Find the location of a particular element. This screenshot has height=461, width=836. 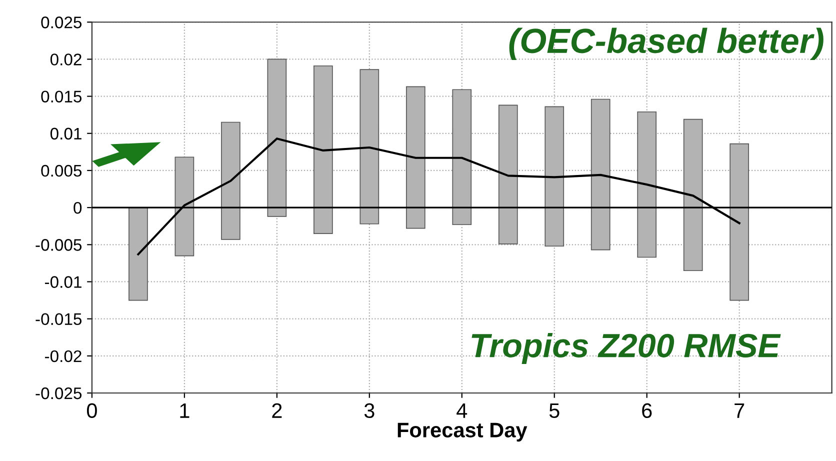

x-tick-label: 1 is located at coordinates (185, 410).